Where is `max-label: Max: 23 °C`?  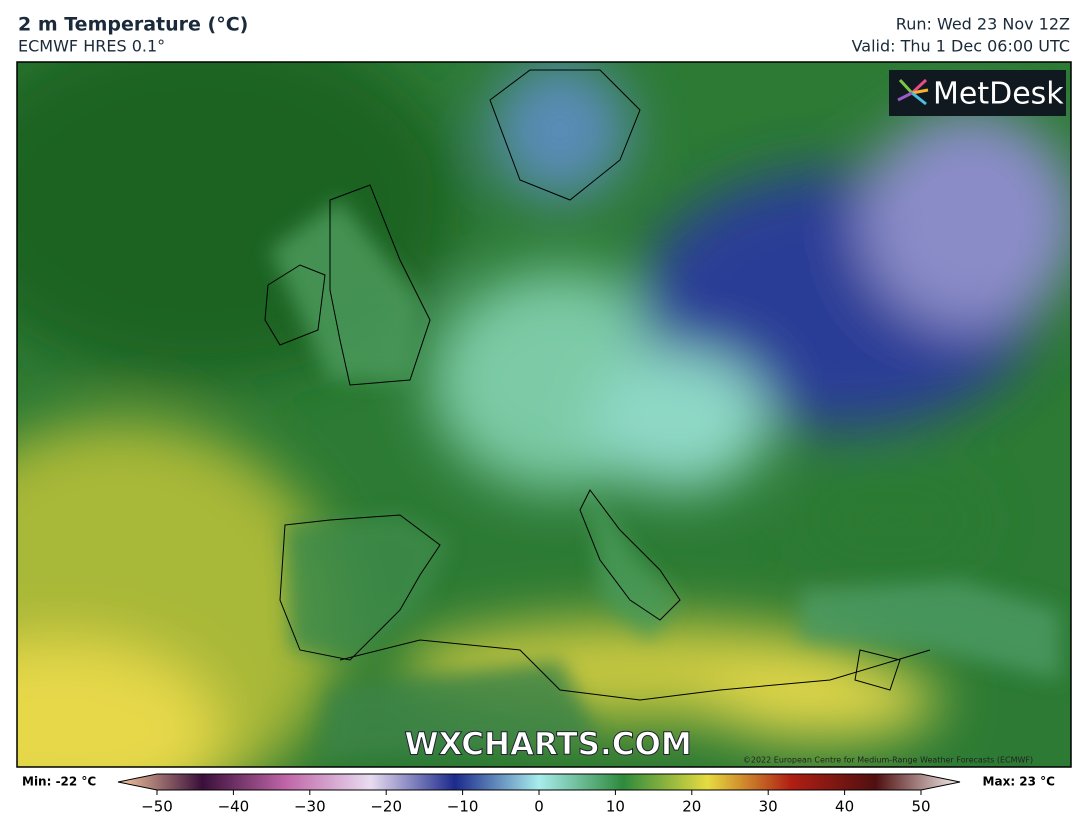 max-label: Max: 23 °C is located at coordinates (1019, 782).